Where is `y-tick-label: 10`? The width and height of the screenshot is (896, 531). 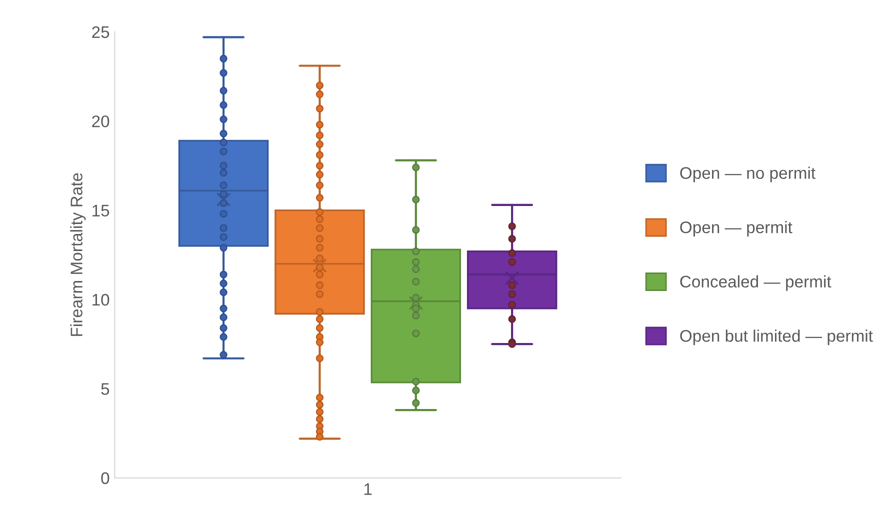 y-tick-label: 10 is located at coordinates (101, 300).